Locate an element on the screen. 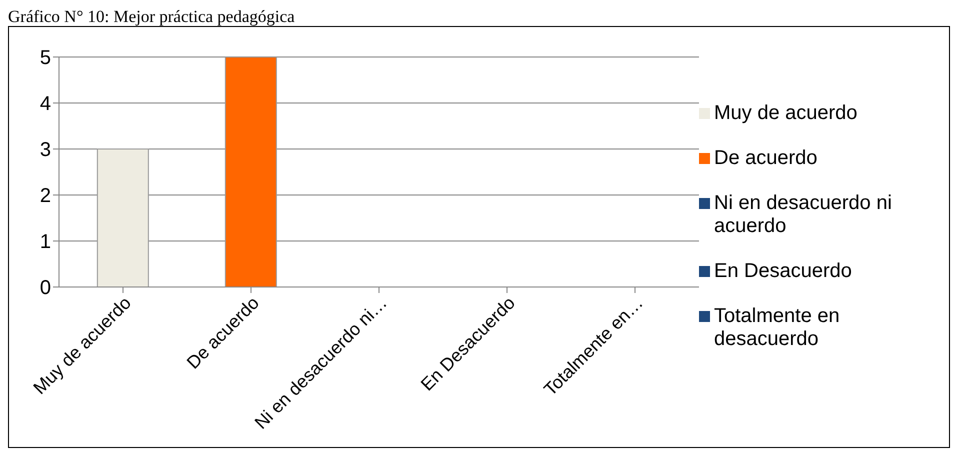 This screenshot has width=964, height=459. y-tick-label: 4 is located at coordinates (45, 104).